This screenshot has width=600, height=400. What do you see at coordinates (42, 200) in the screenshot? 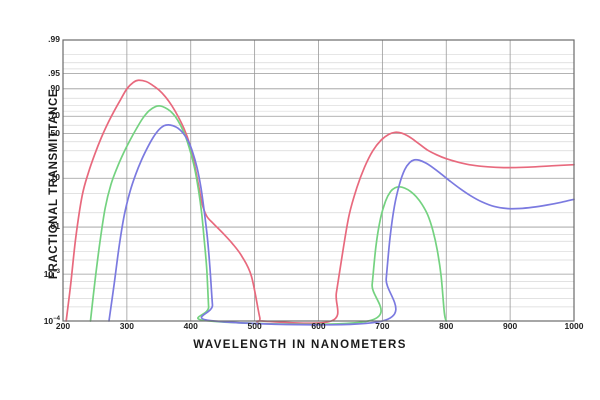
I see `y-tick-labels: .99 .95 .90 .70 .50 .10 .01 10⁻³ 10⁻⁴` at bounding box center [42, 200].